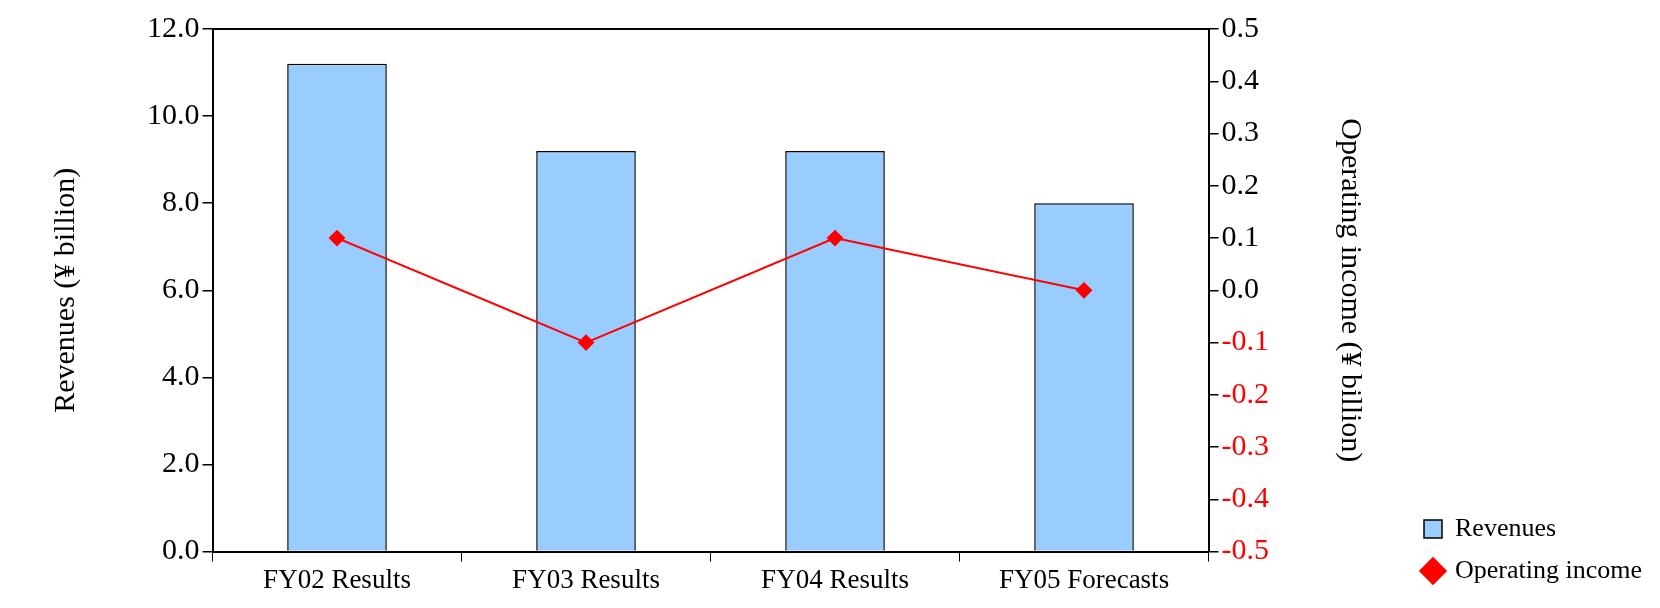 The height and width of the screenshot is (608, 1660). What do you see at coordinates (181, 549) in the screenshot?
I see `y-tick-label: 0.0` at bounding box center [181, 549].